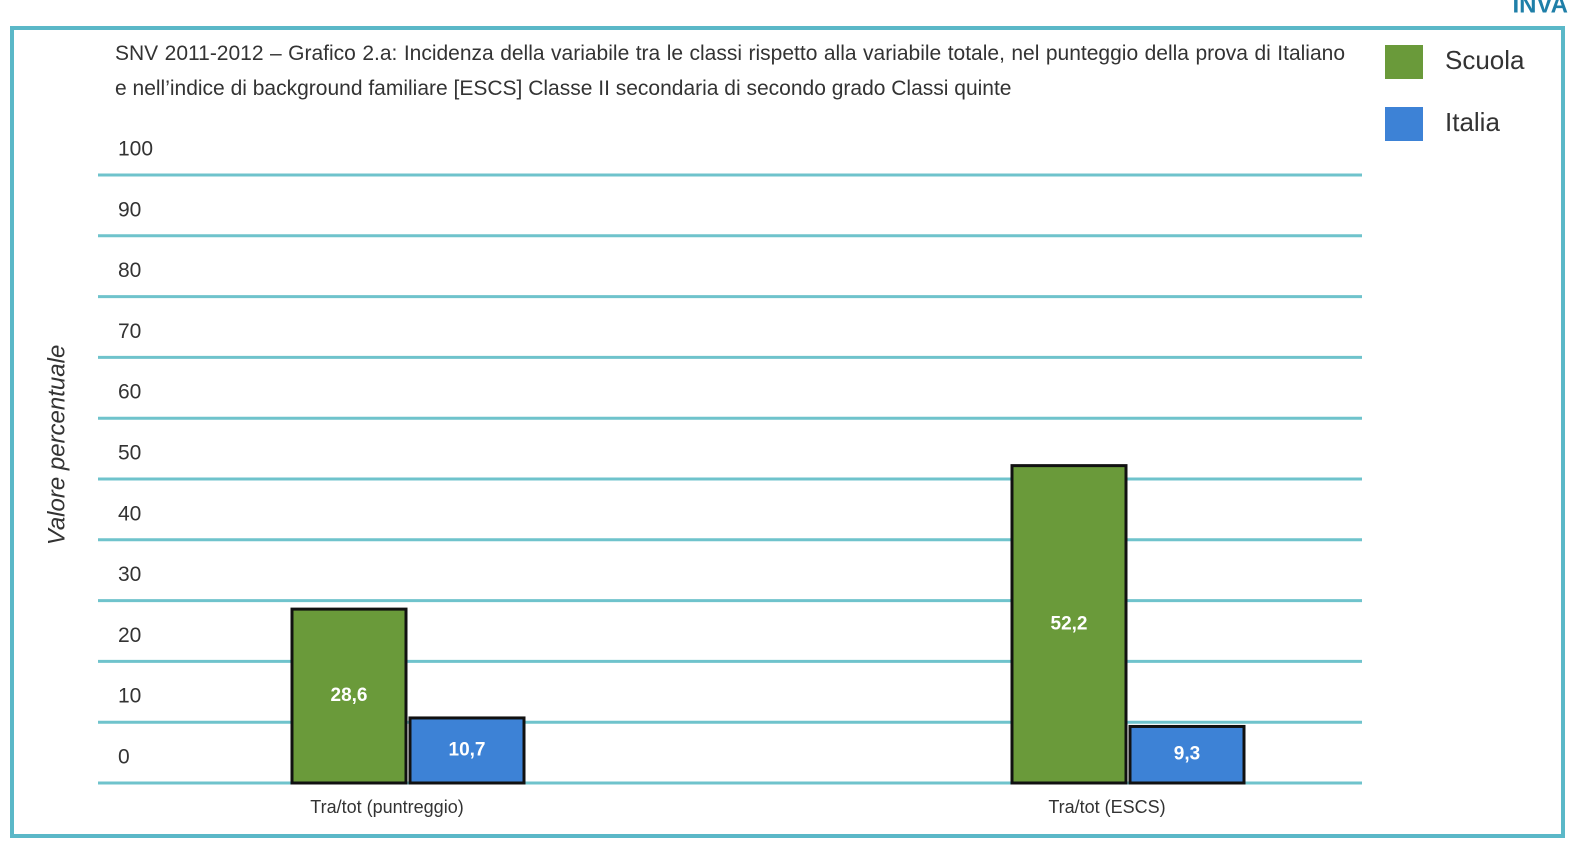 The image size is (1573, 842). What do you see at coordinates (129, 513) in the screenshot?
I see `y-tick-label: 40` at bounding box center [129, 513].